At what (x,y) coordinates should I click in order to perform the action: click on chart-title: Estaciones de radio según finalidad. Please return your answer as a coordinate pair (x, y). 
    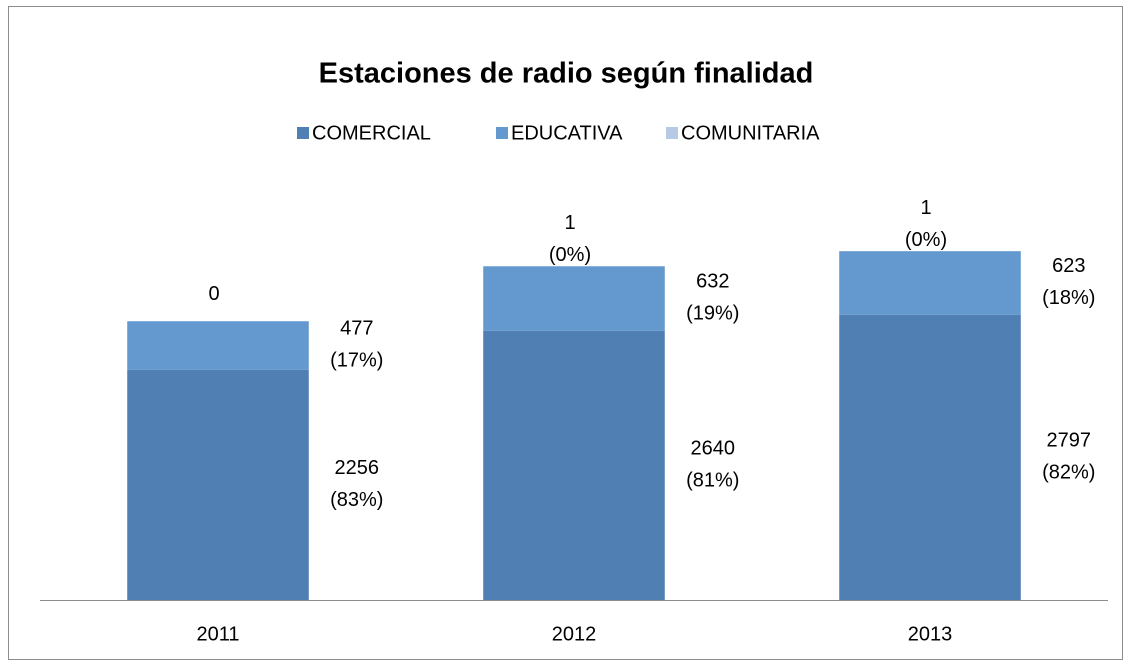
    Looking at the image, I should click on (566, 74).